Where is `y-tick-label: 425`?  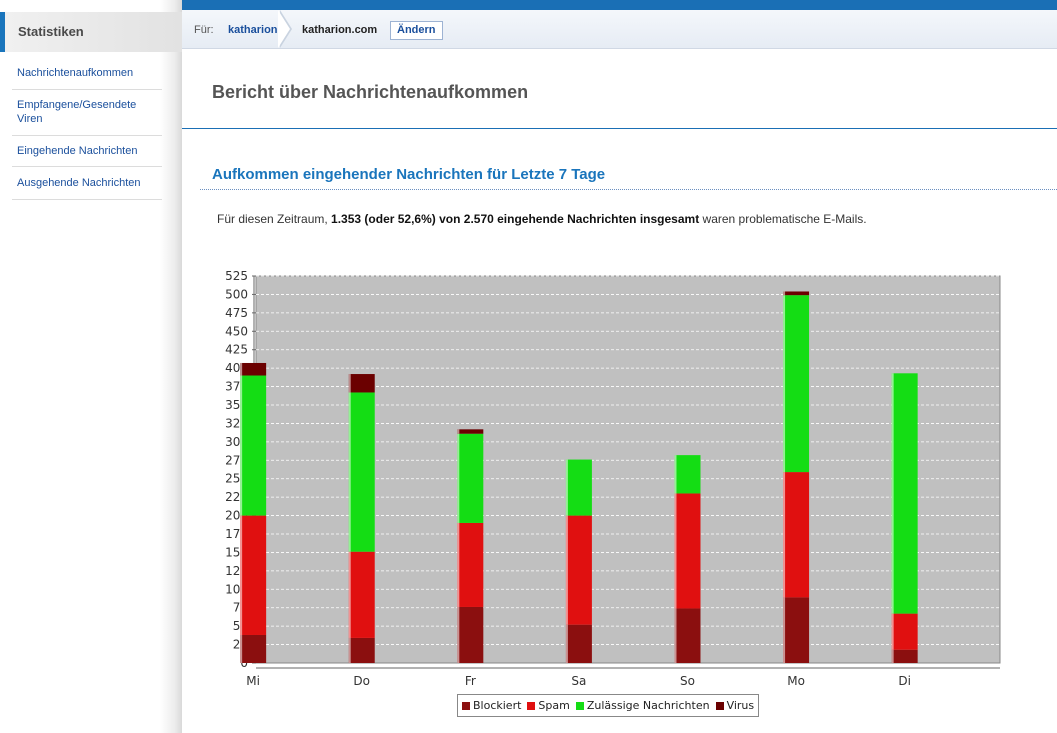
y-tick-label: 425 is located at coordinates (236, 350).